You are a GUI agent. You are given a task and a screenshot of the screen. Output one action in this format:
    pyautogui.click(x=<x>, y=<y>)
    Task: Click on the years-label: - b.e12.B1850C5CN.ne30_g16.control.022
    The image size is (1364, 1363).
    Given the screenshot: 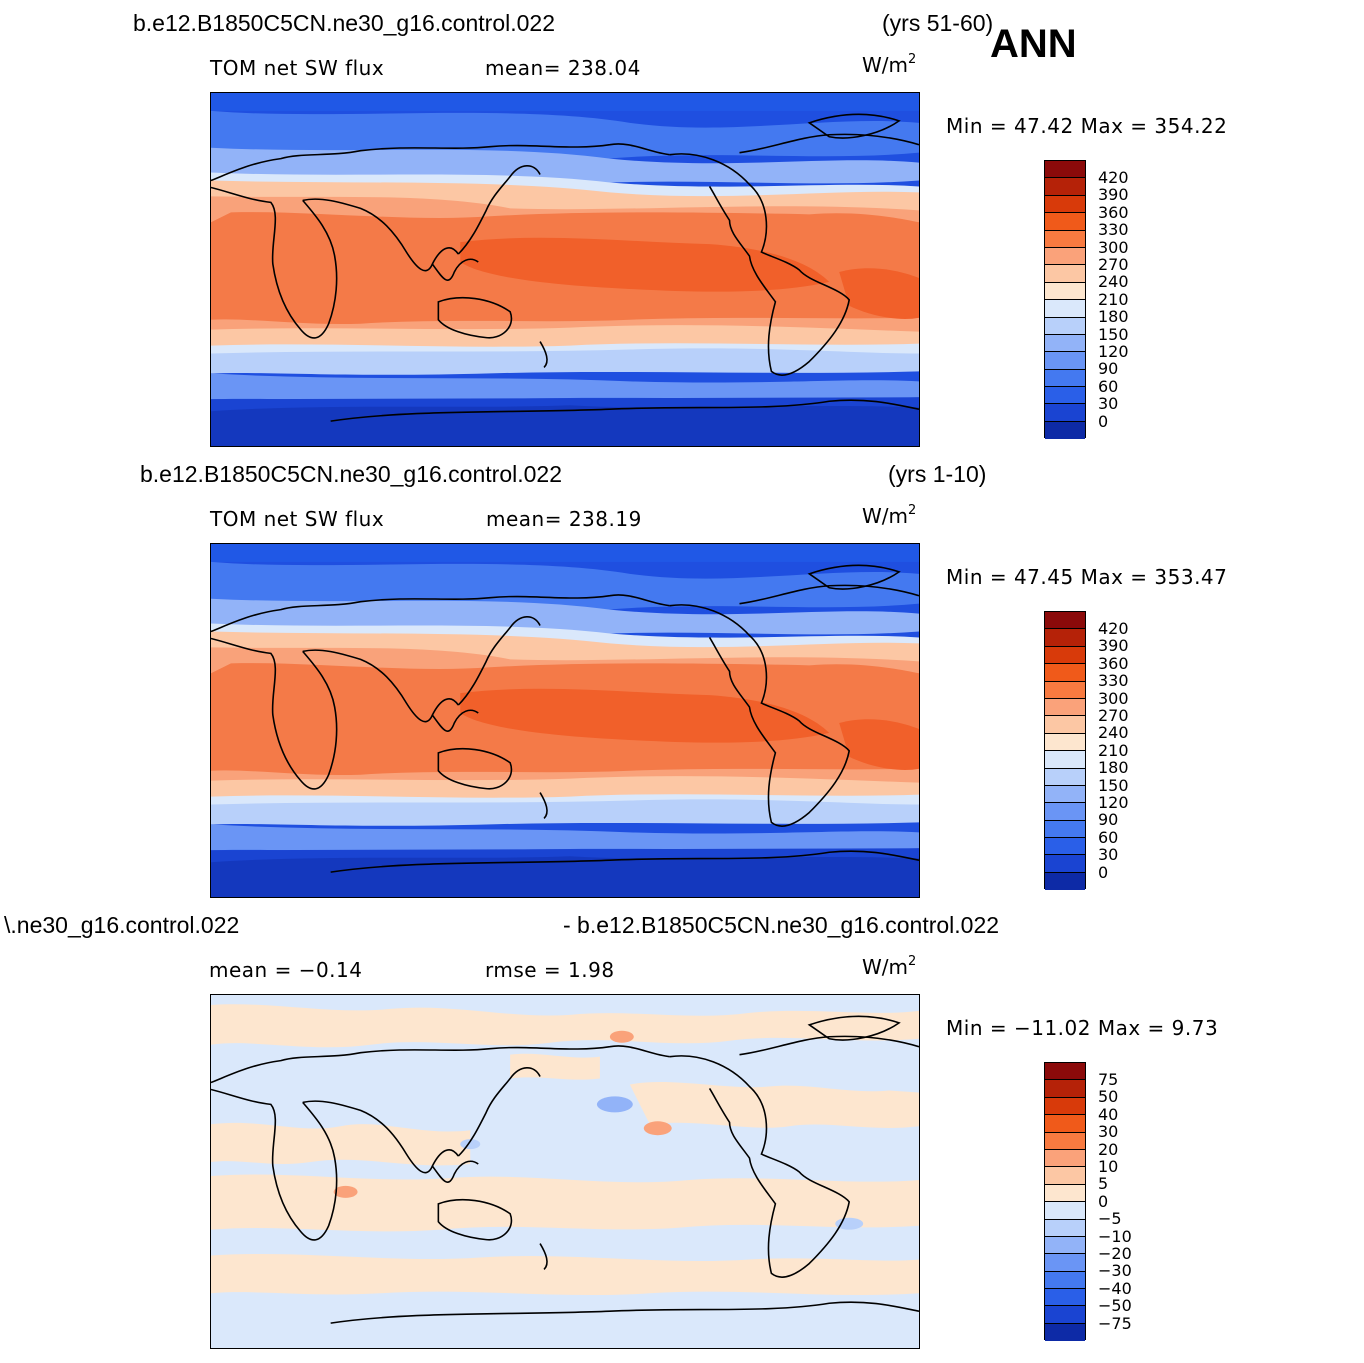 What is the action you would take?
    pyautogui.click(x=781, y=925)
    